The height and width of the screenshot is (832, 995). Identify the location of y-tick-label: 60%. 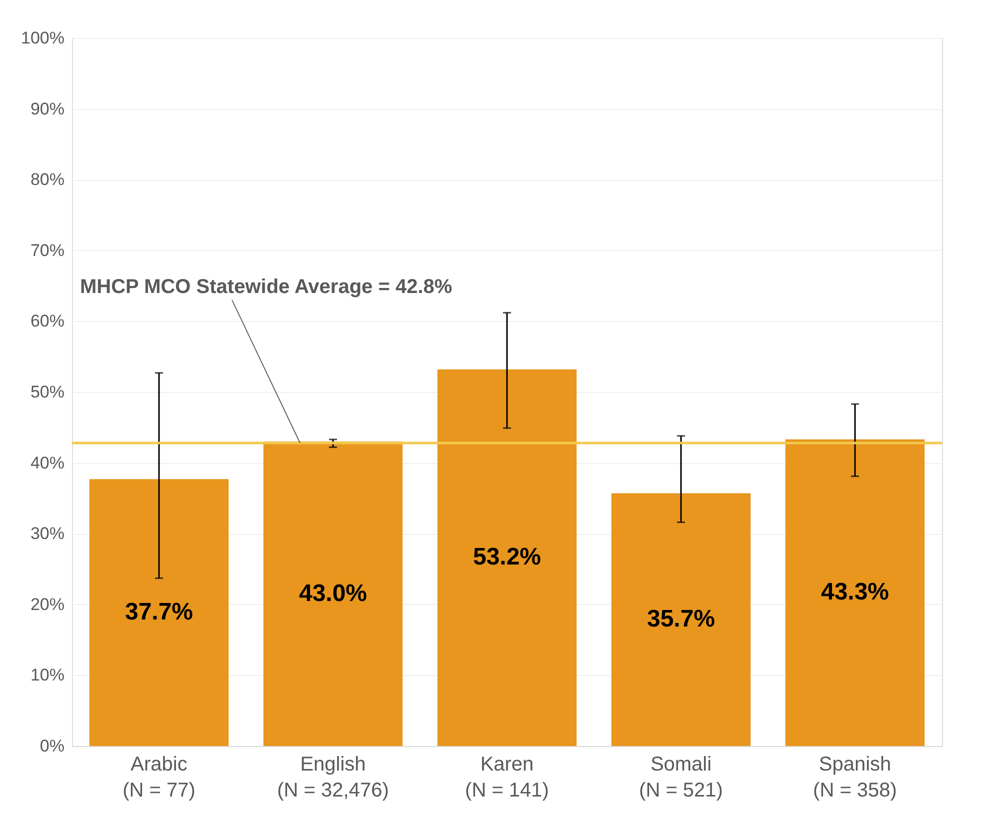
(47, 321).